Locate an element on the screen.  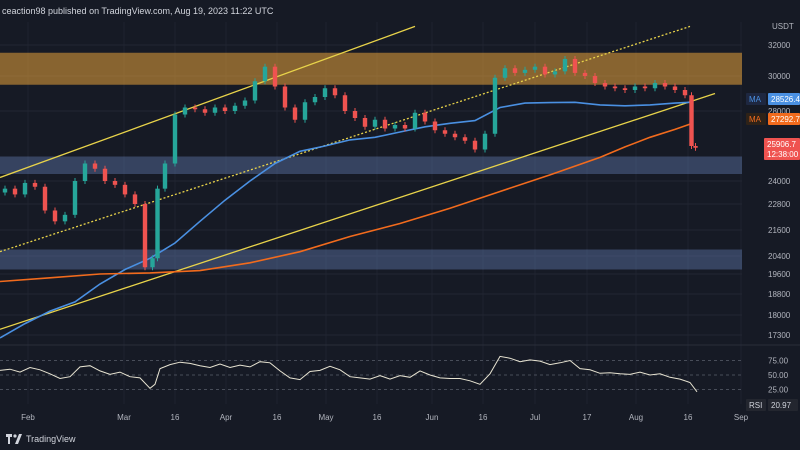
rsi-tag: RSI is located at coordinates (755, 405).